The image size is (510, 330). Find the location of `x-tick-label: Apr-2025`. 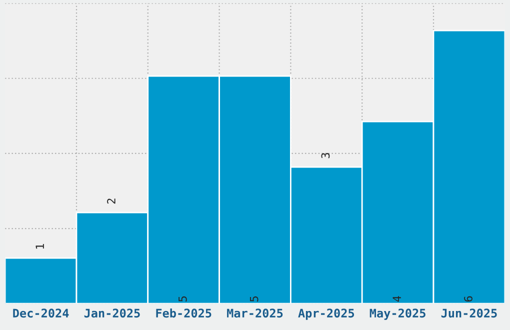

x-tick-label: Apr-2025 is located at coordinates (326, 314).